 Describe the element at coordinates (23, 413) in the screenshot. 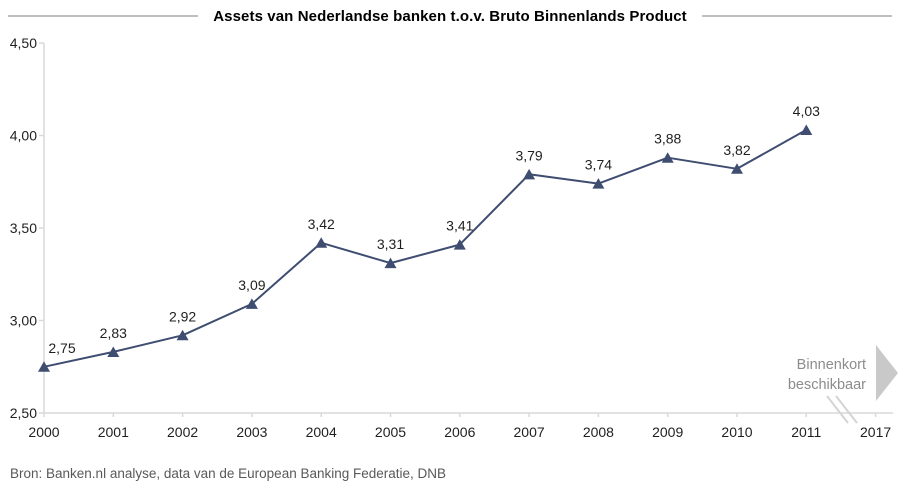

I see `y-axis-tick-label: 2,50` at that location.